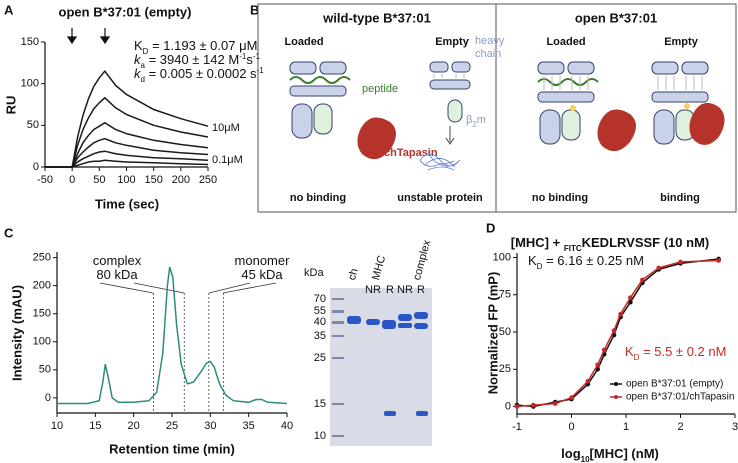  Describe the element at coordinates (505, 295) in the screenshot. I see `y-tick-label: 75` at that location.